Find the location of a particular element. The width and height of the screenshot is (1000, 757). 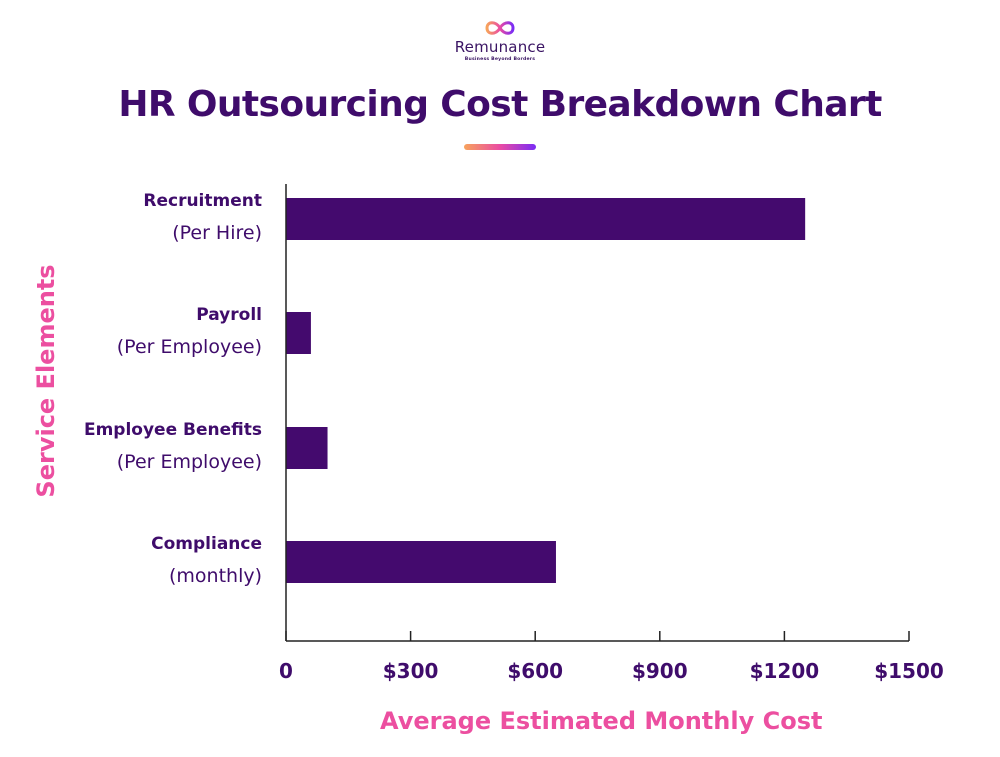

x-tick-label: $900 is located at coordinates (660, 671).